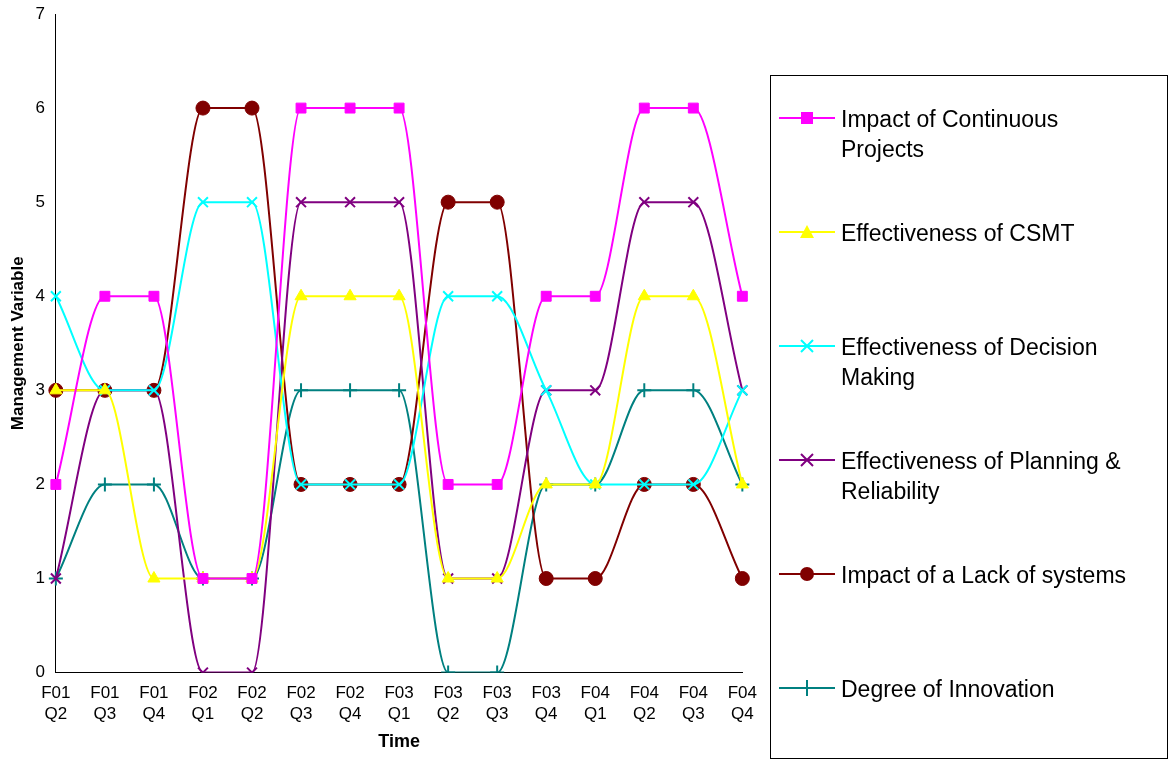 The width and height of the screenshot is (1169, 761). I want to click on x-tick-label: F02 Q2, so click(252, 703).